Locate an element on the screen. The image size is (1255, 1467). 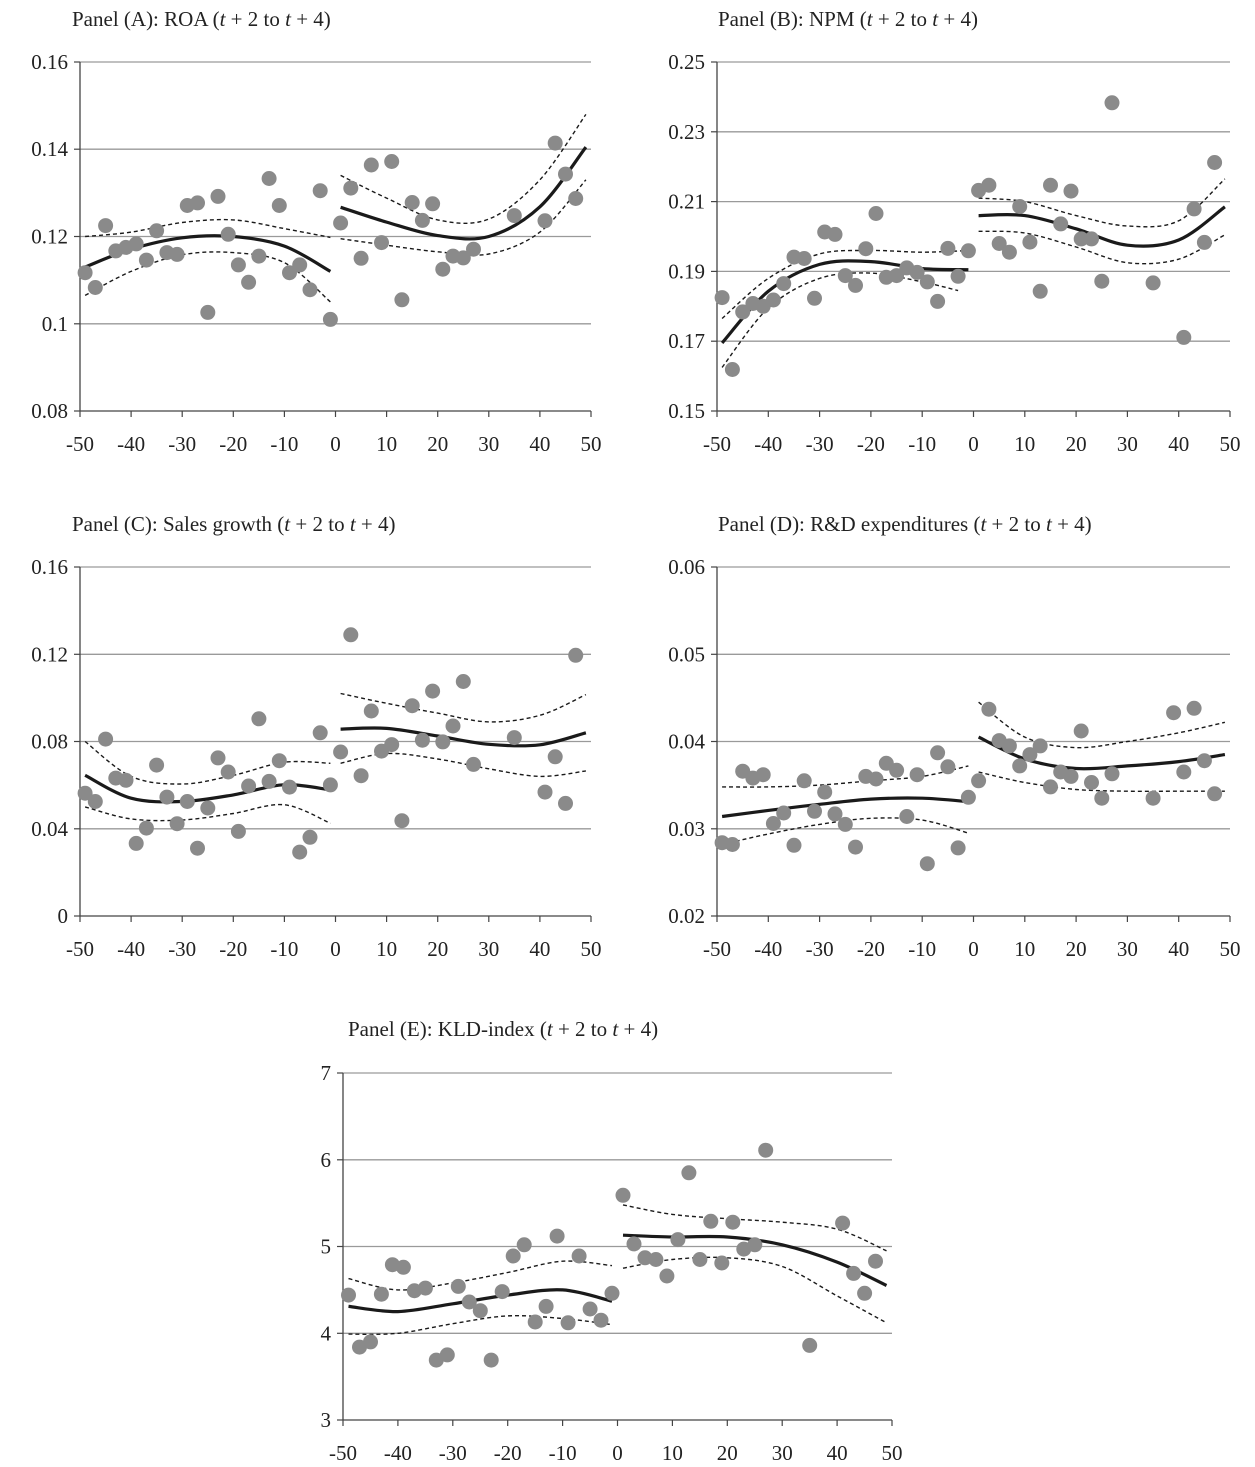
panel-title: Panel (E): KLD-index (t + 2 to t + 4) is located at coordinates (503, 1029).